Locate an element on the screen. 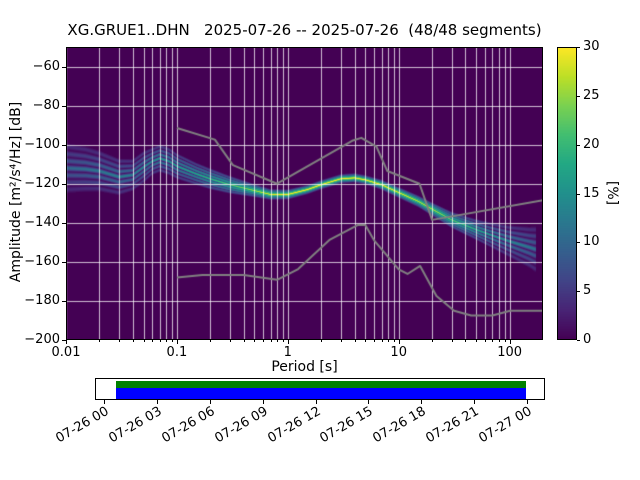 The height and width of the screenshot is (480, 640). timeline-processed-bar is located at coordinates (321, 384).